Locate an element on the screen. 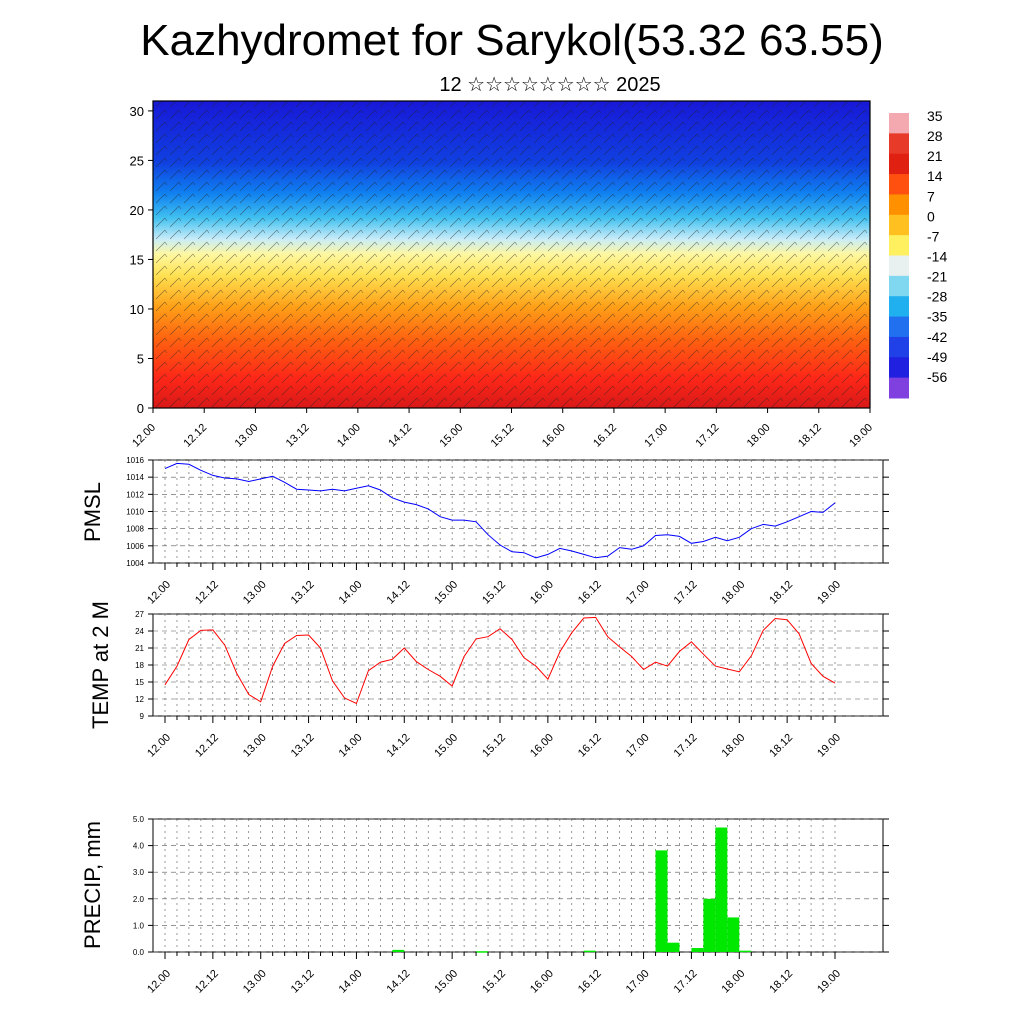 Image resolution: width=1024 pixels, height=1024 pixels. pmsl-ylabel: PMSL is located at coordinates (92, 512).